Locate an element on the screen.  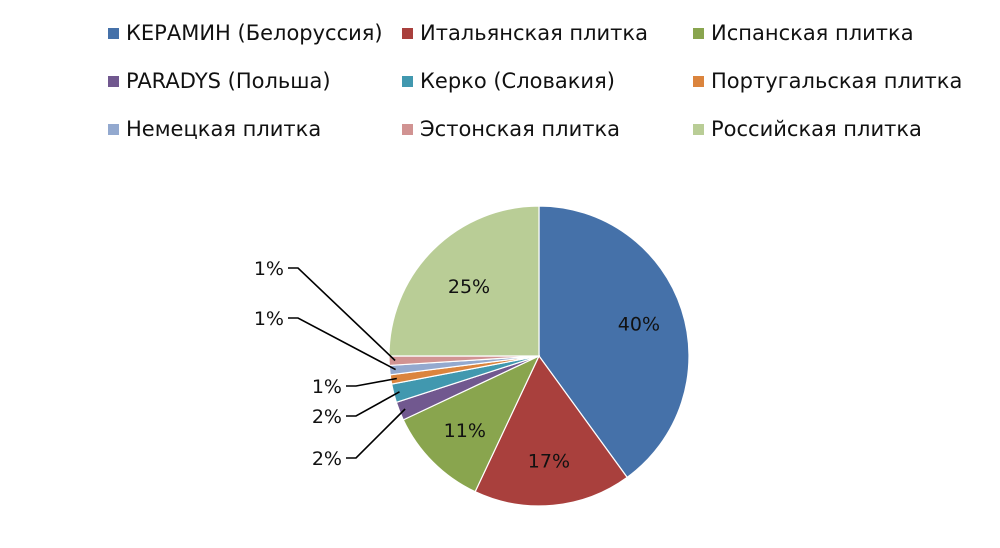
legend-item: КЕРАМИН (Белоруссия) is located at coordinates (245, 33).